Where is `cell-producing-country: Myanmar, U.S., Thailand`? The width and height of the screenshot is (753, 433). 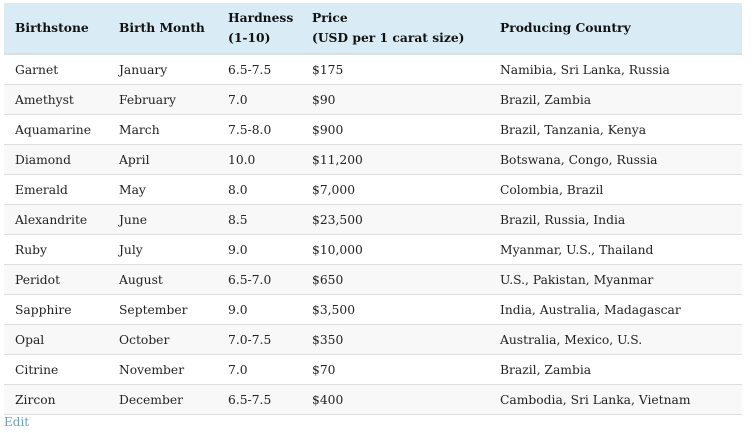
cell-producing-country: Myanmar, U.S., Thailand is located at coordinates (615, 249).